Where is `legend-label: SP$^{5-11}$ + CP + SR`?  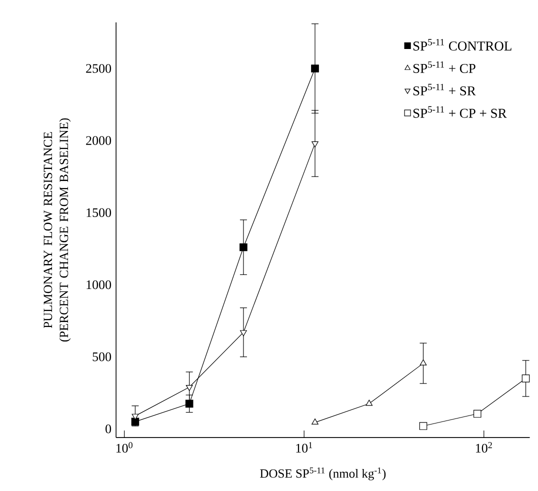
legend-label: SP$^{5-11}$ + CP + SR is located at coordinates (460, 112).